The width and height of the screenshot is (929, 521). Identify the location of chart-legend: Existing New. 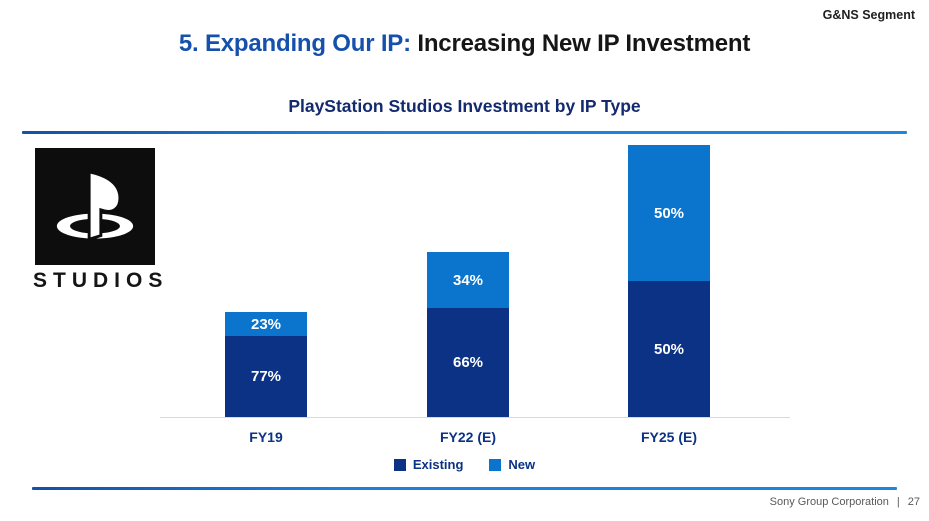
(464, 464).